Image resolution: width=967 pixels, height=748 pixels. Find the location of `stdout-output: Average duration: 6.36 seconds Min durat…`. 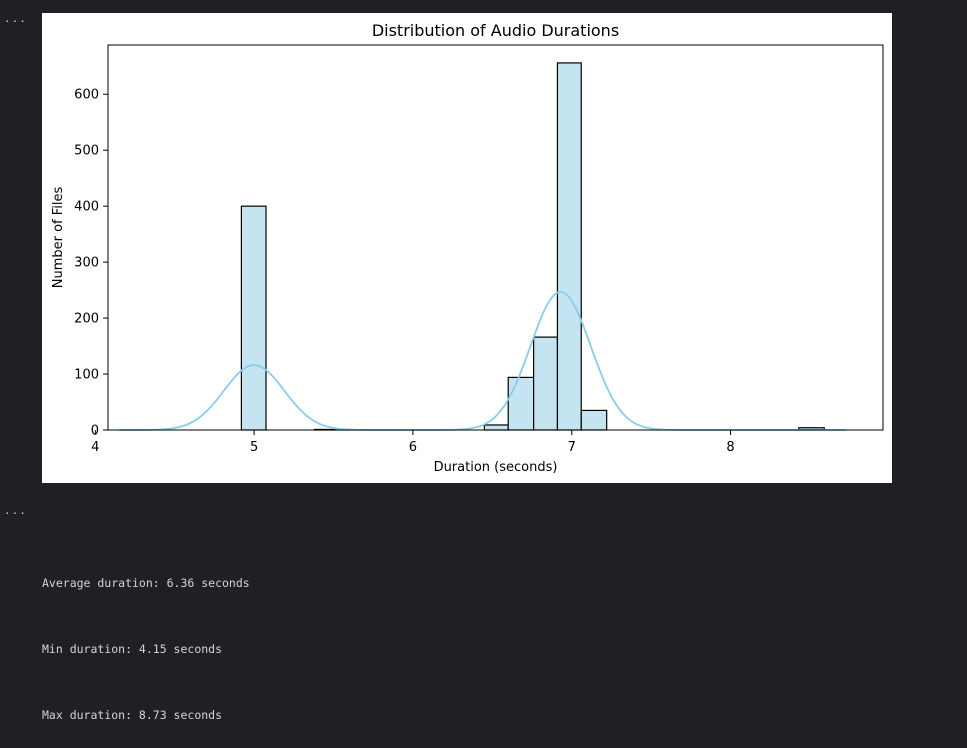

stdout-output: Average duration: 6.36 seconds Min durat… is located at coordinates (146, 638).